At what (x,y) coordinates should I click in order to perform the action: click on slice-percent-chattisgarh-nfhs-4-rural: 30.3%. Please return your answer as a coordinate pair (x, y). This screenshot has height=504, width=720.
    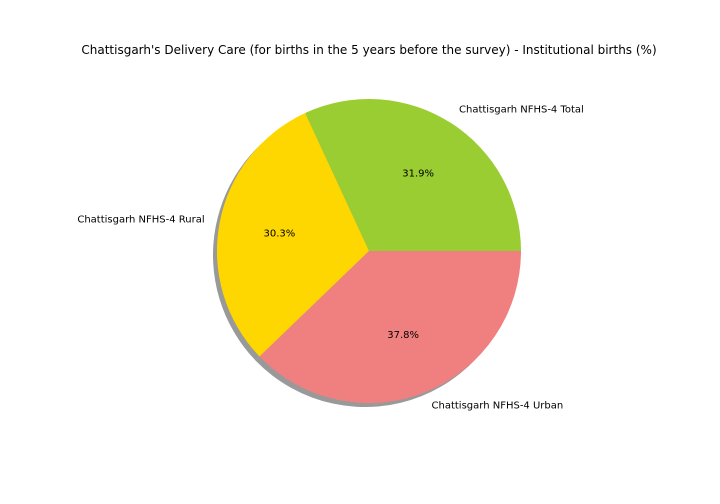
    Looking at the image, I should click on (279, 234).